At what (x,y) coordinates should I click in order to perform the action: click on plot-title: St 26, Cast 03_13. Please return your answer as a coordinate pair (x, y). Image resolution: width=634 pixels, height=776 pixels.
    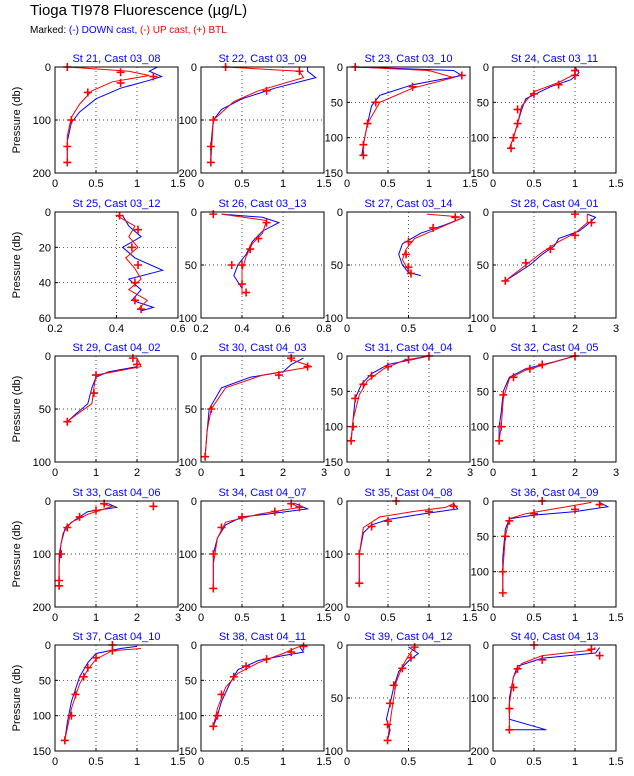
    Looking at the image, I should click on (262, 204).